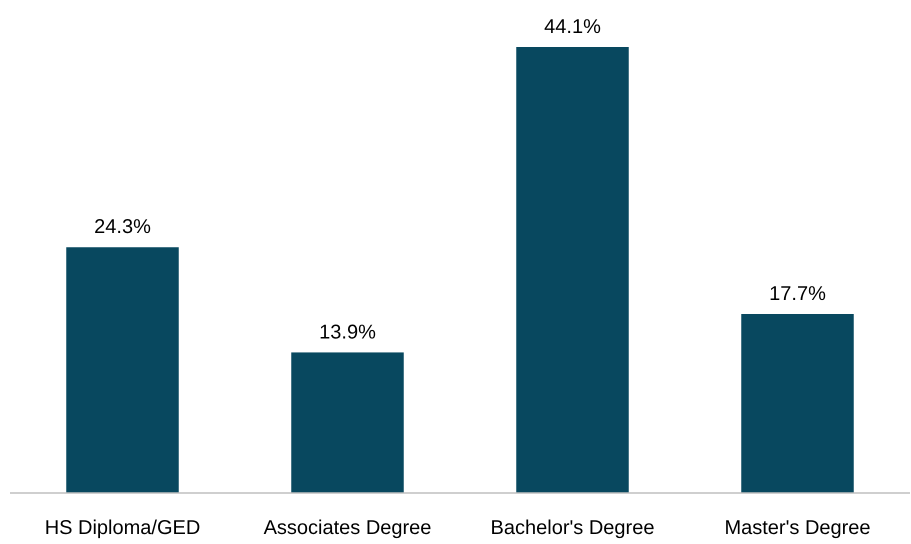 The height and width of the screenshot is (544, 911). What do you see at coordinates (348, 528) in the screenshot?
I see `x-tick-label: Associates Degree` at bounding box center [348, 528].